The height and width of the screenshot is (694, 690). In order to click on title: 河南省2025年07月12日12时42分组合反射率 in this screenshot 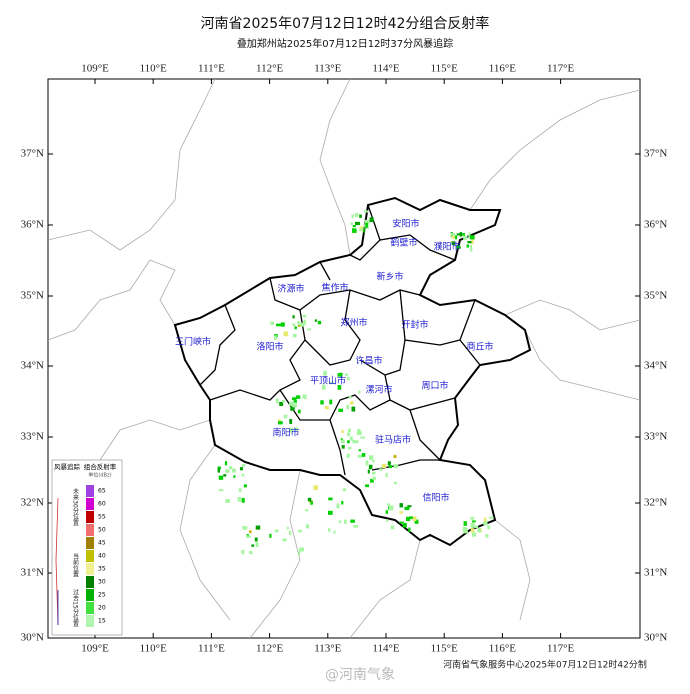, I will do `click(345, 23)`.